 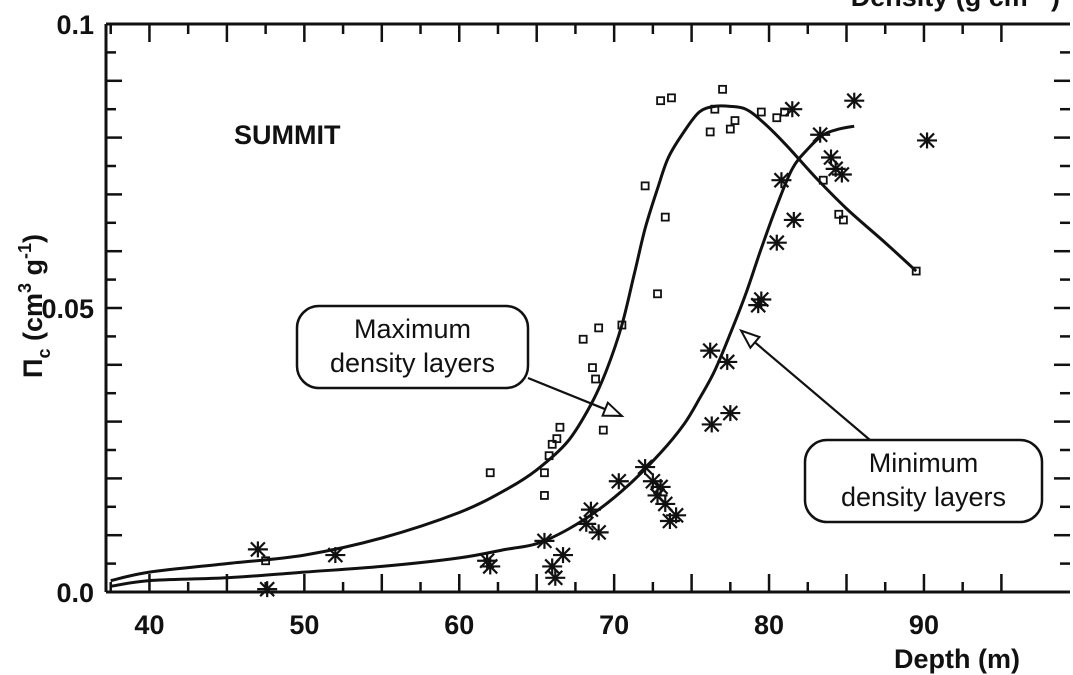 What do you see at coordinates (923, 481) in the screenshot?
I see `callout-box-min` at bounding box center [923, 481].